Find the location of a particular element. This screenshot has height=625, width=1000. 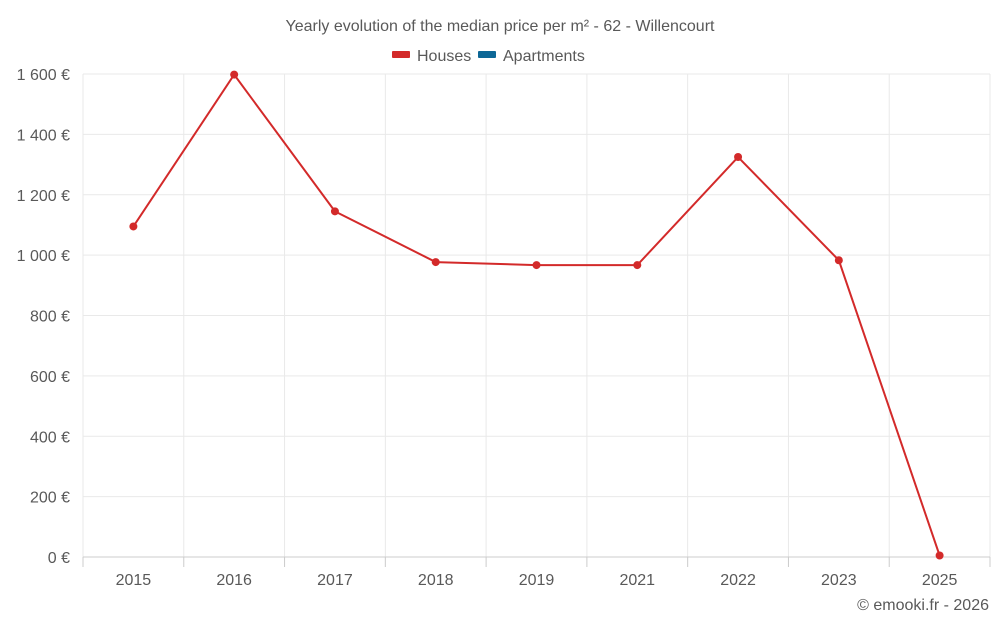

y-tick-label: 600 € is located at coordinates (50, 377).